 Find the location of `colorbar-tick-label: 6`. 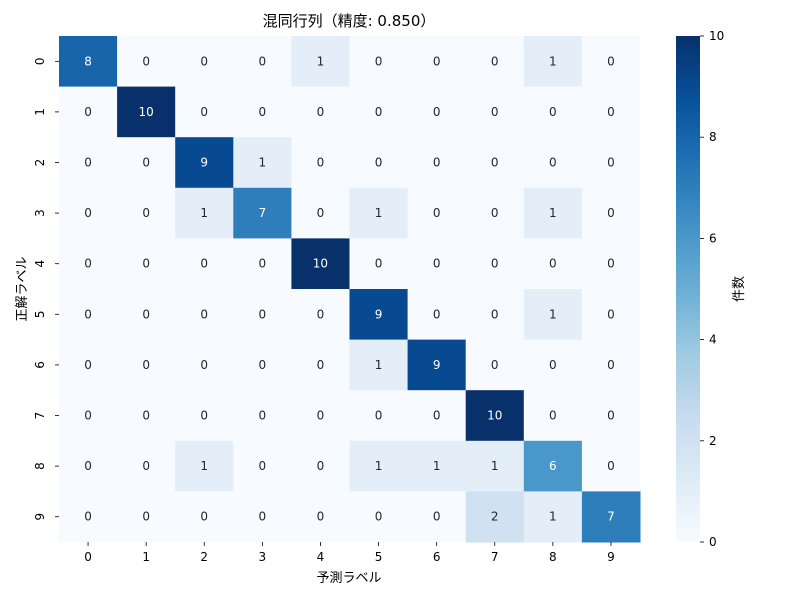

colorbar-tick-label: 6 is located at coordinates (713, 238).